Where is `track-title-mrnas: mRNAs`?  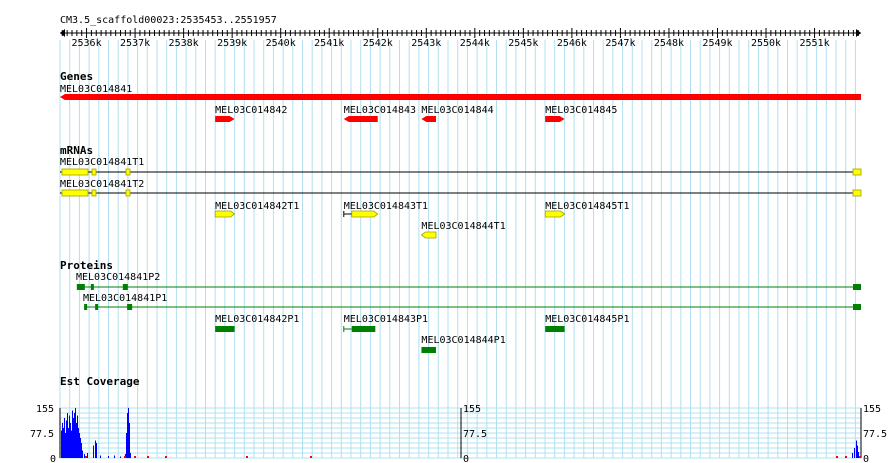
track-title-mrnas: mRNAs is located at coordinates (76, 150).